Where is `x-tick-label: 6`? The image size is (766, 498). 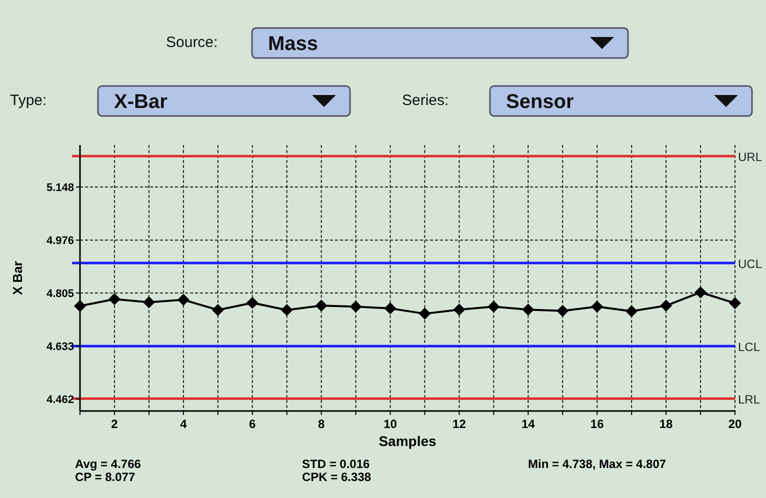 x-tick-label: 6 is located at coordinates (252, 424).